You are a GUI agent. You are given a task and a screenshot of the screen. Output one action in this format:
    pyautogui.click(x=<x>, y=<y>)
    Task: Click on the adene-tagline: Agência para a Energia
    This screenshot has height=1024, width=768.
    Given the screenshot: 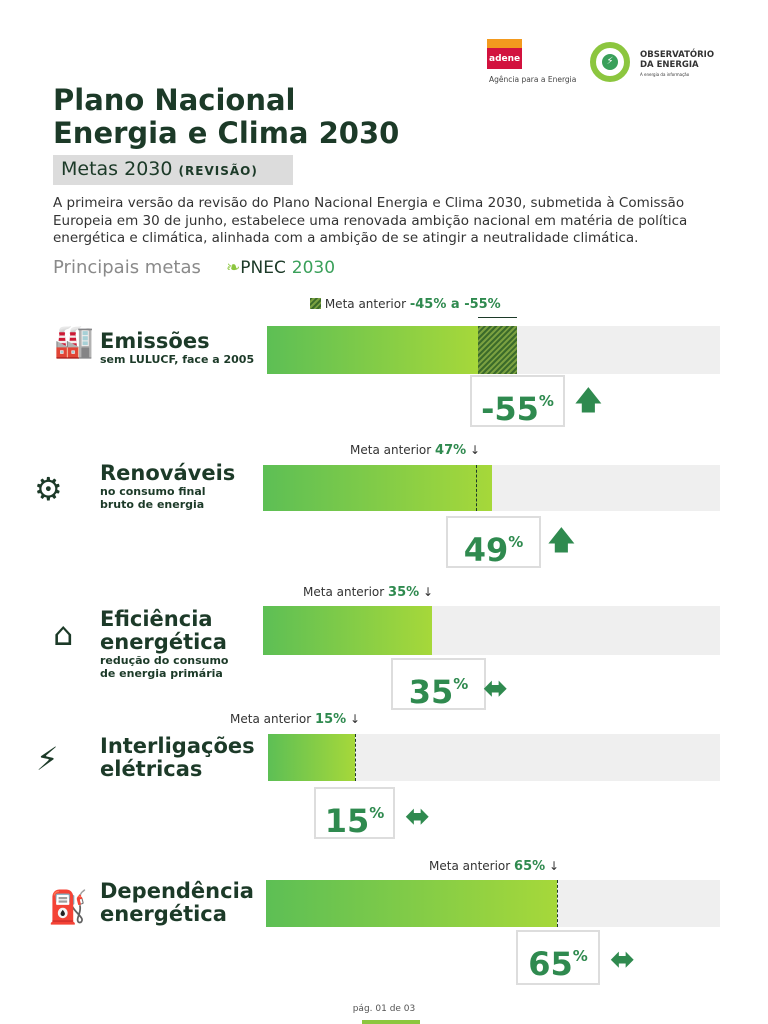 What is the action you would take?
    pyautogui.click(x=533, y=79)
    